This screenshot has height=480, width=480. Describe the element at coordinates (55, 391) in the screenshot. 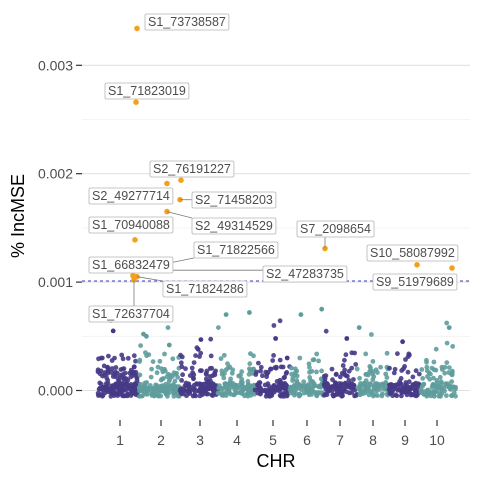

I see `y-tick-label: 0.000` at that location.